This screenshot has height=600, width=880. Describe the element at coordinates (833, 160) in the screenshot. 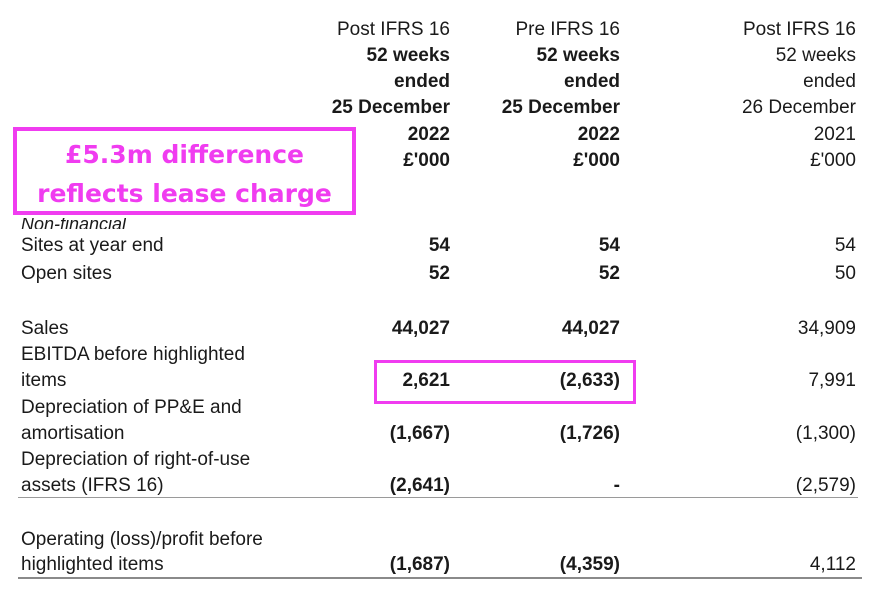

I see `col3-header-line-6: £'000` at that location.